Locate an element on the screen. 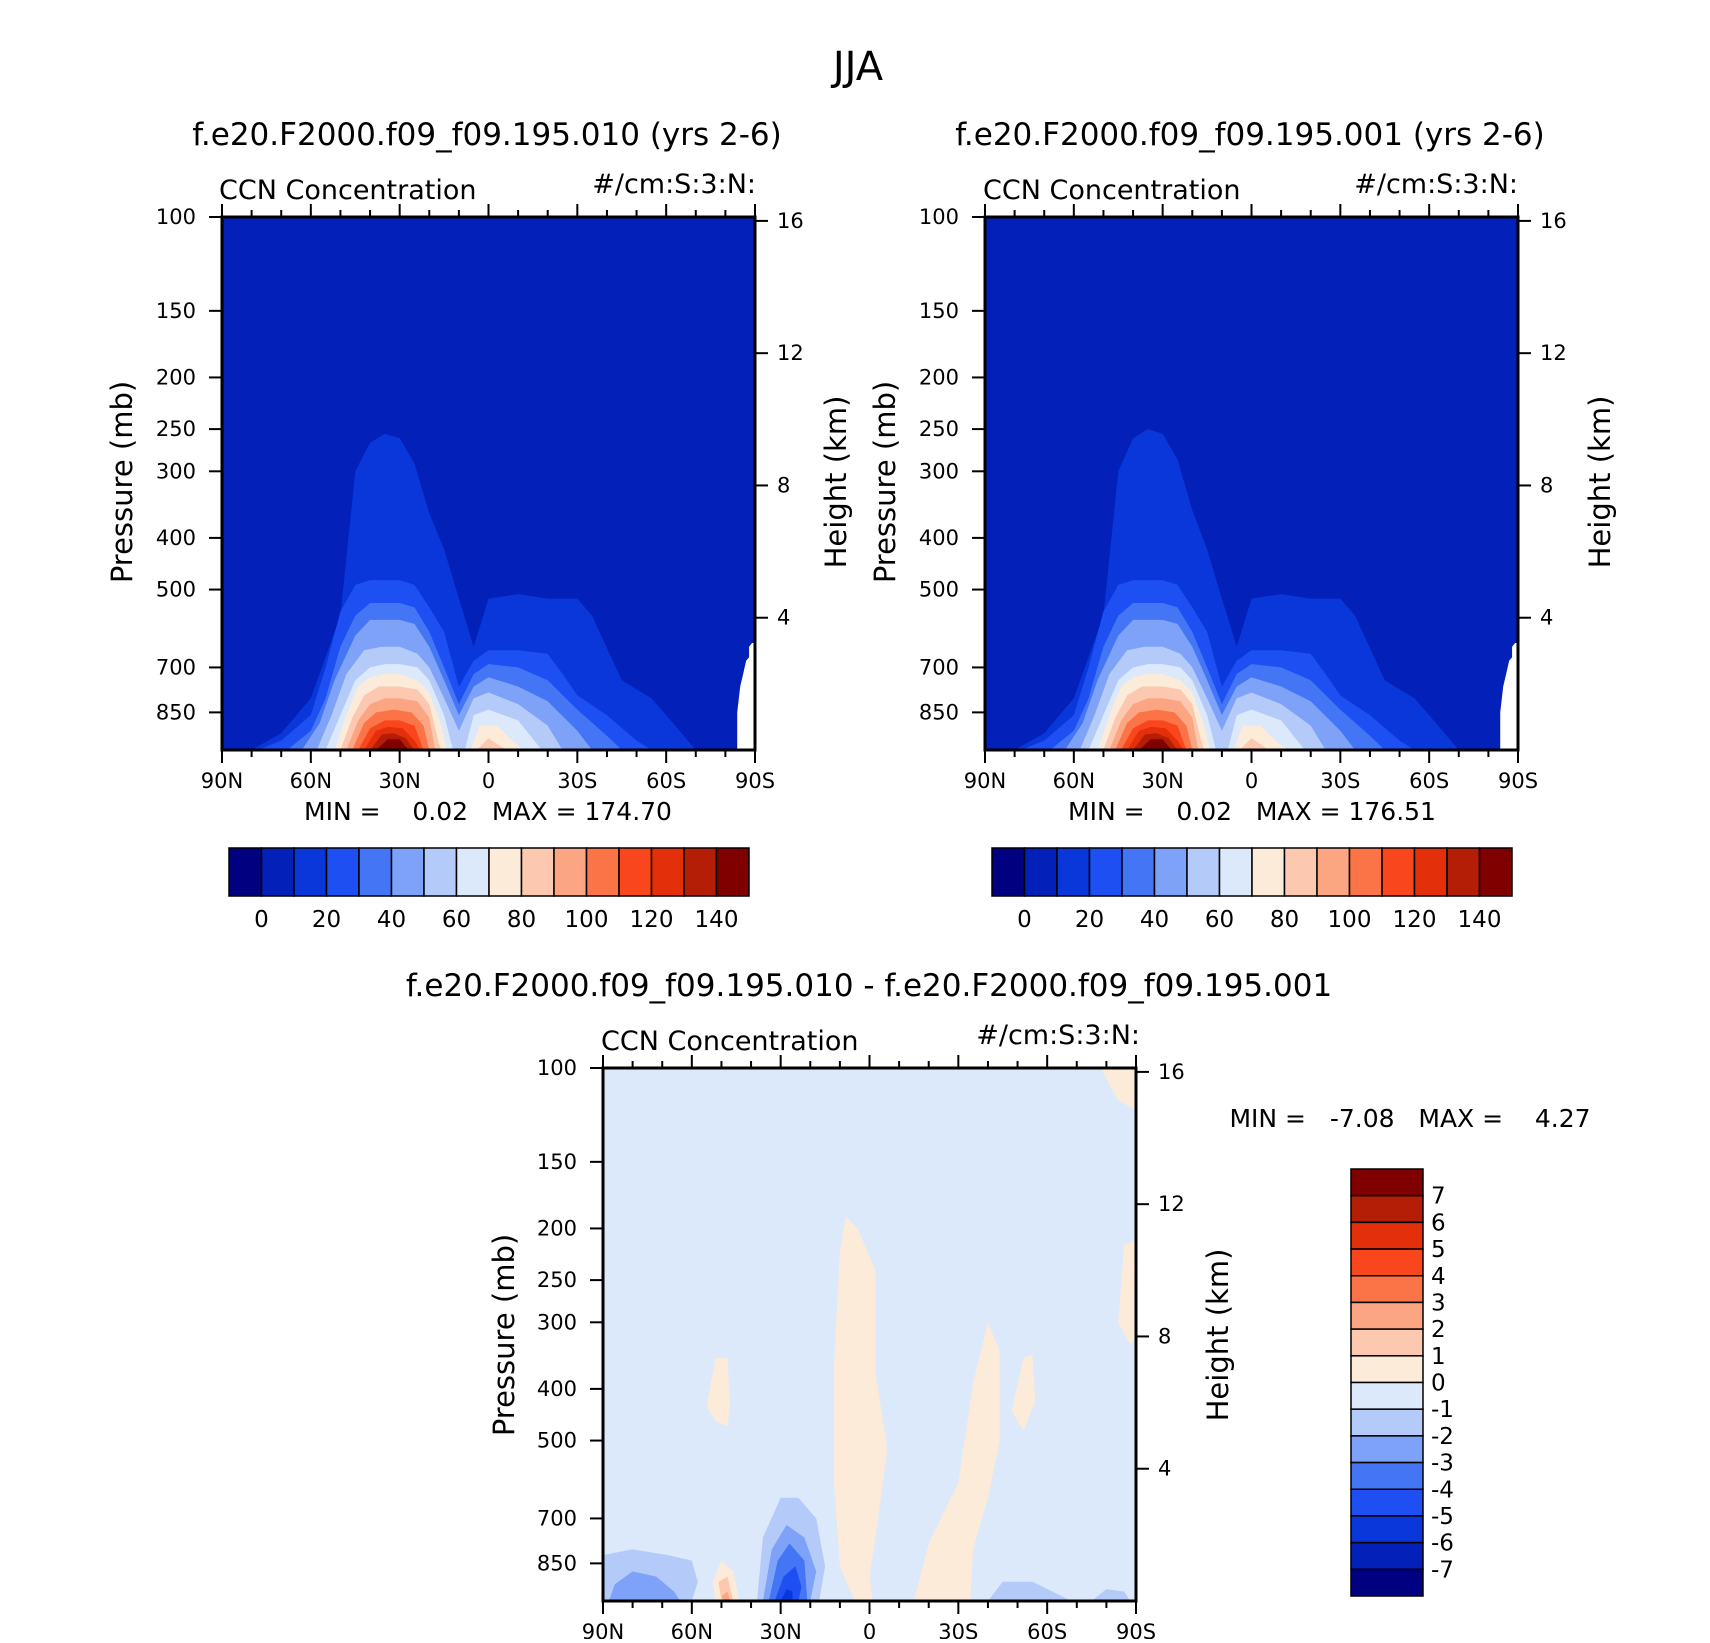 This screenshot has height=1643, width=1710. x-tick-label: 30N is located at coordinates (399, 781).